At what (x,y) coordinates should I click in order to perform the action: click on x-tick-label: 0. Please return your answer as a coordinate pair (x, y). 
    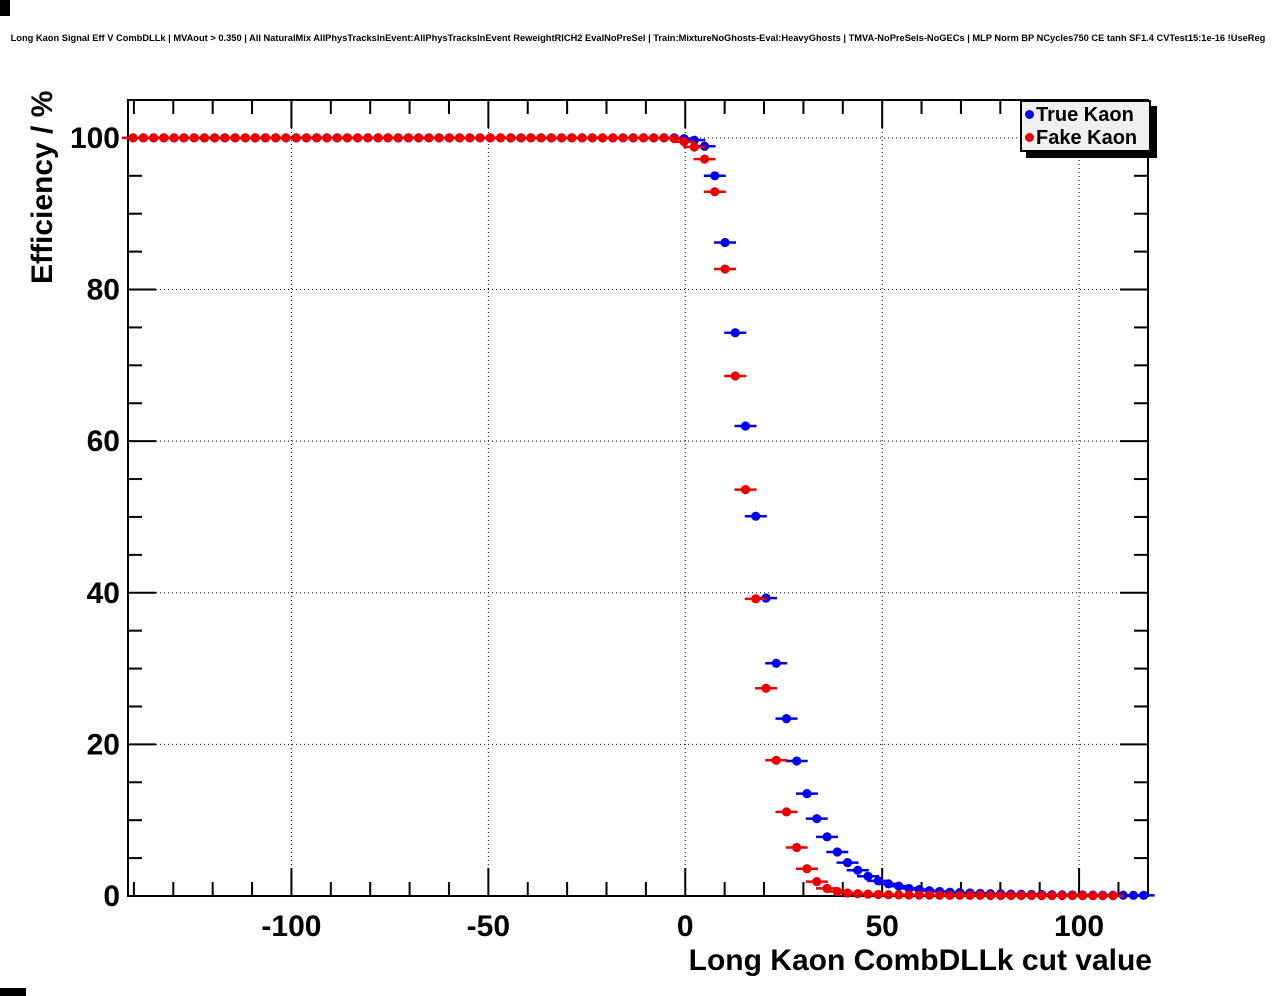
    Looking at the image, I should click on (685, 926).